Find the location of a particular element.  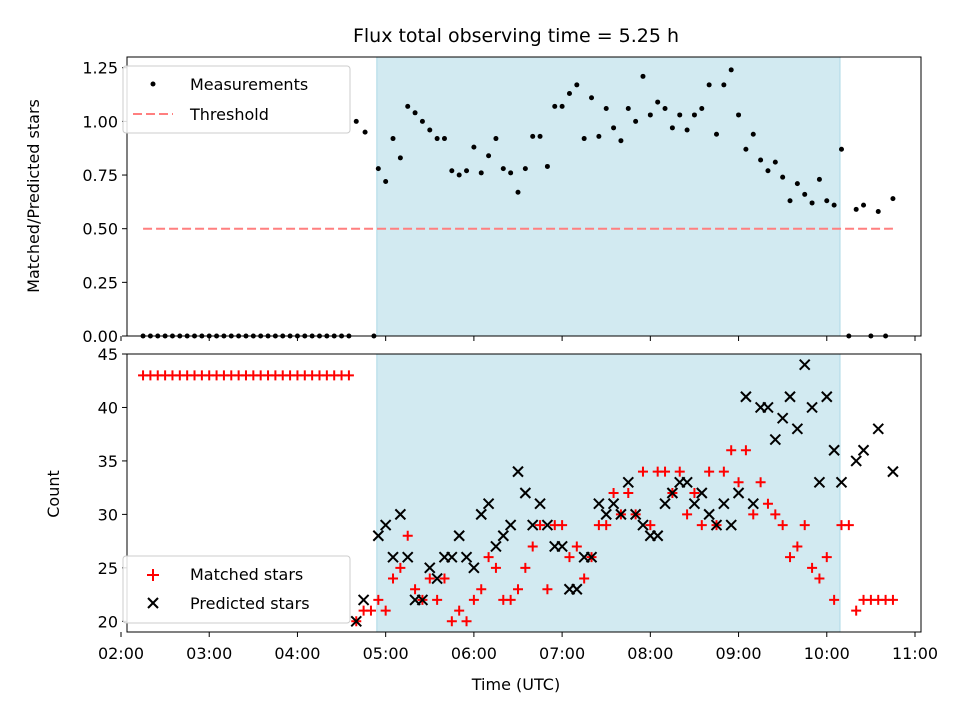

bottom-legend-box is located at coordinates (236, 589).